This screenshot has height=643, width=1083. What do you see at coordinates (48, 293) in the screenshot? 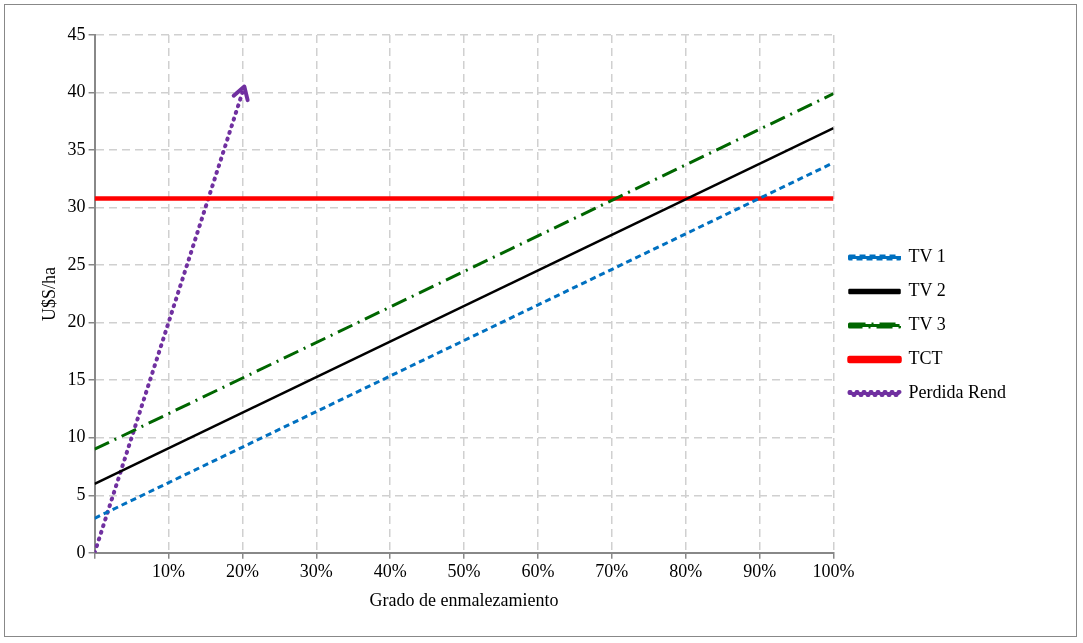
I see `y-axis-title: U$S/ha` at bounding box center [48, 293].